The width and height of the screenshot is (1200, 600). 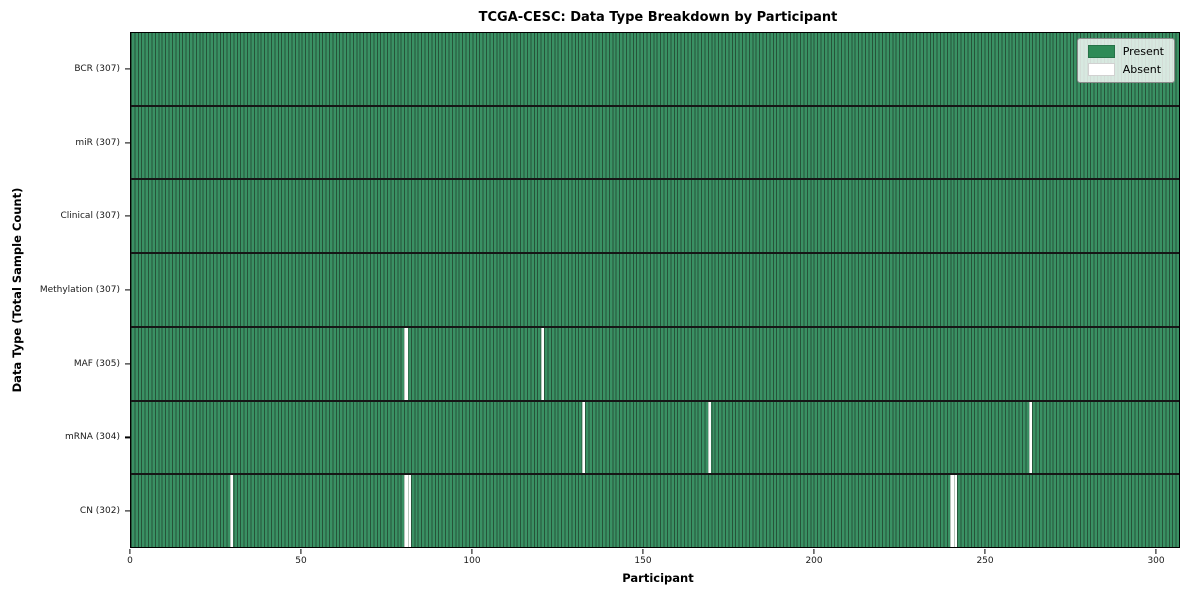 What do you see at coordinates (655, 70) in the screenshot?
I see `heatmap-row-bcr` at bounding box center [655, 70].